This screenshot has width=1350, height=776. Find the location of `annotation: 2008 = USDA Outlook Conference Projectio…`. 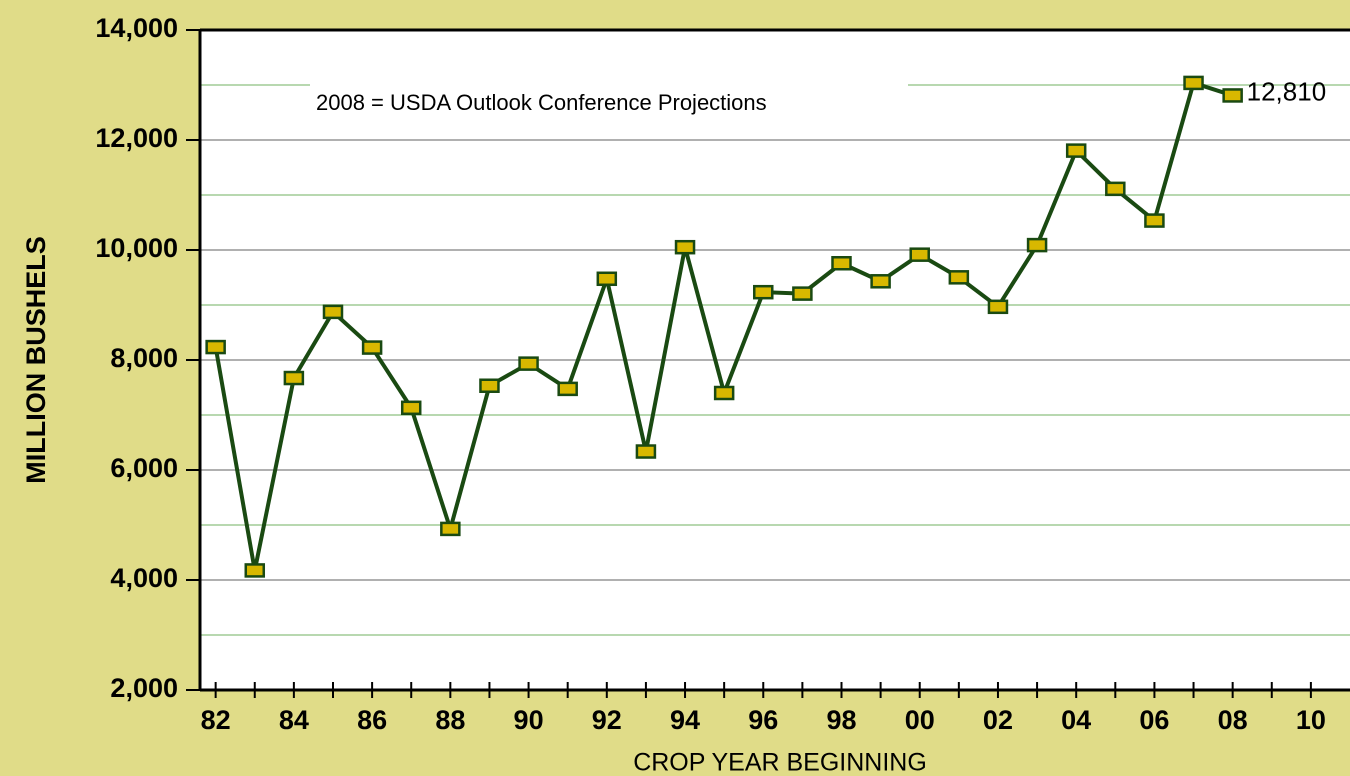

annotation: 2008 = USDA Outlook Conference Projectio… is located at coordinates (541, 102).